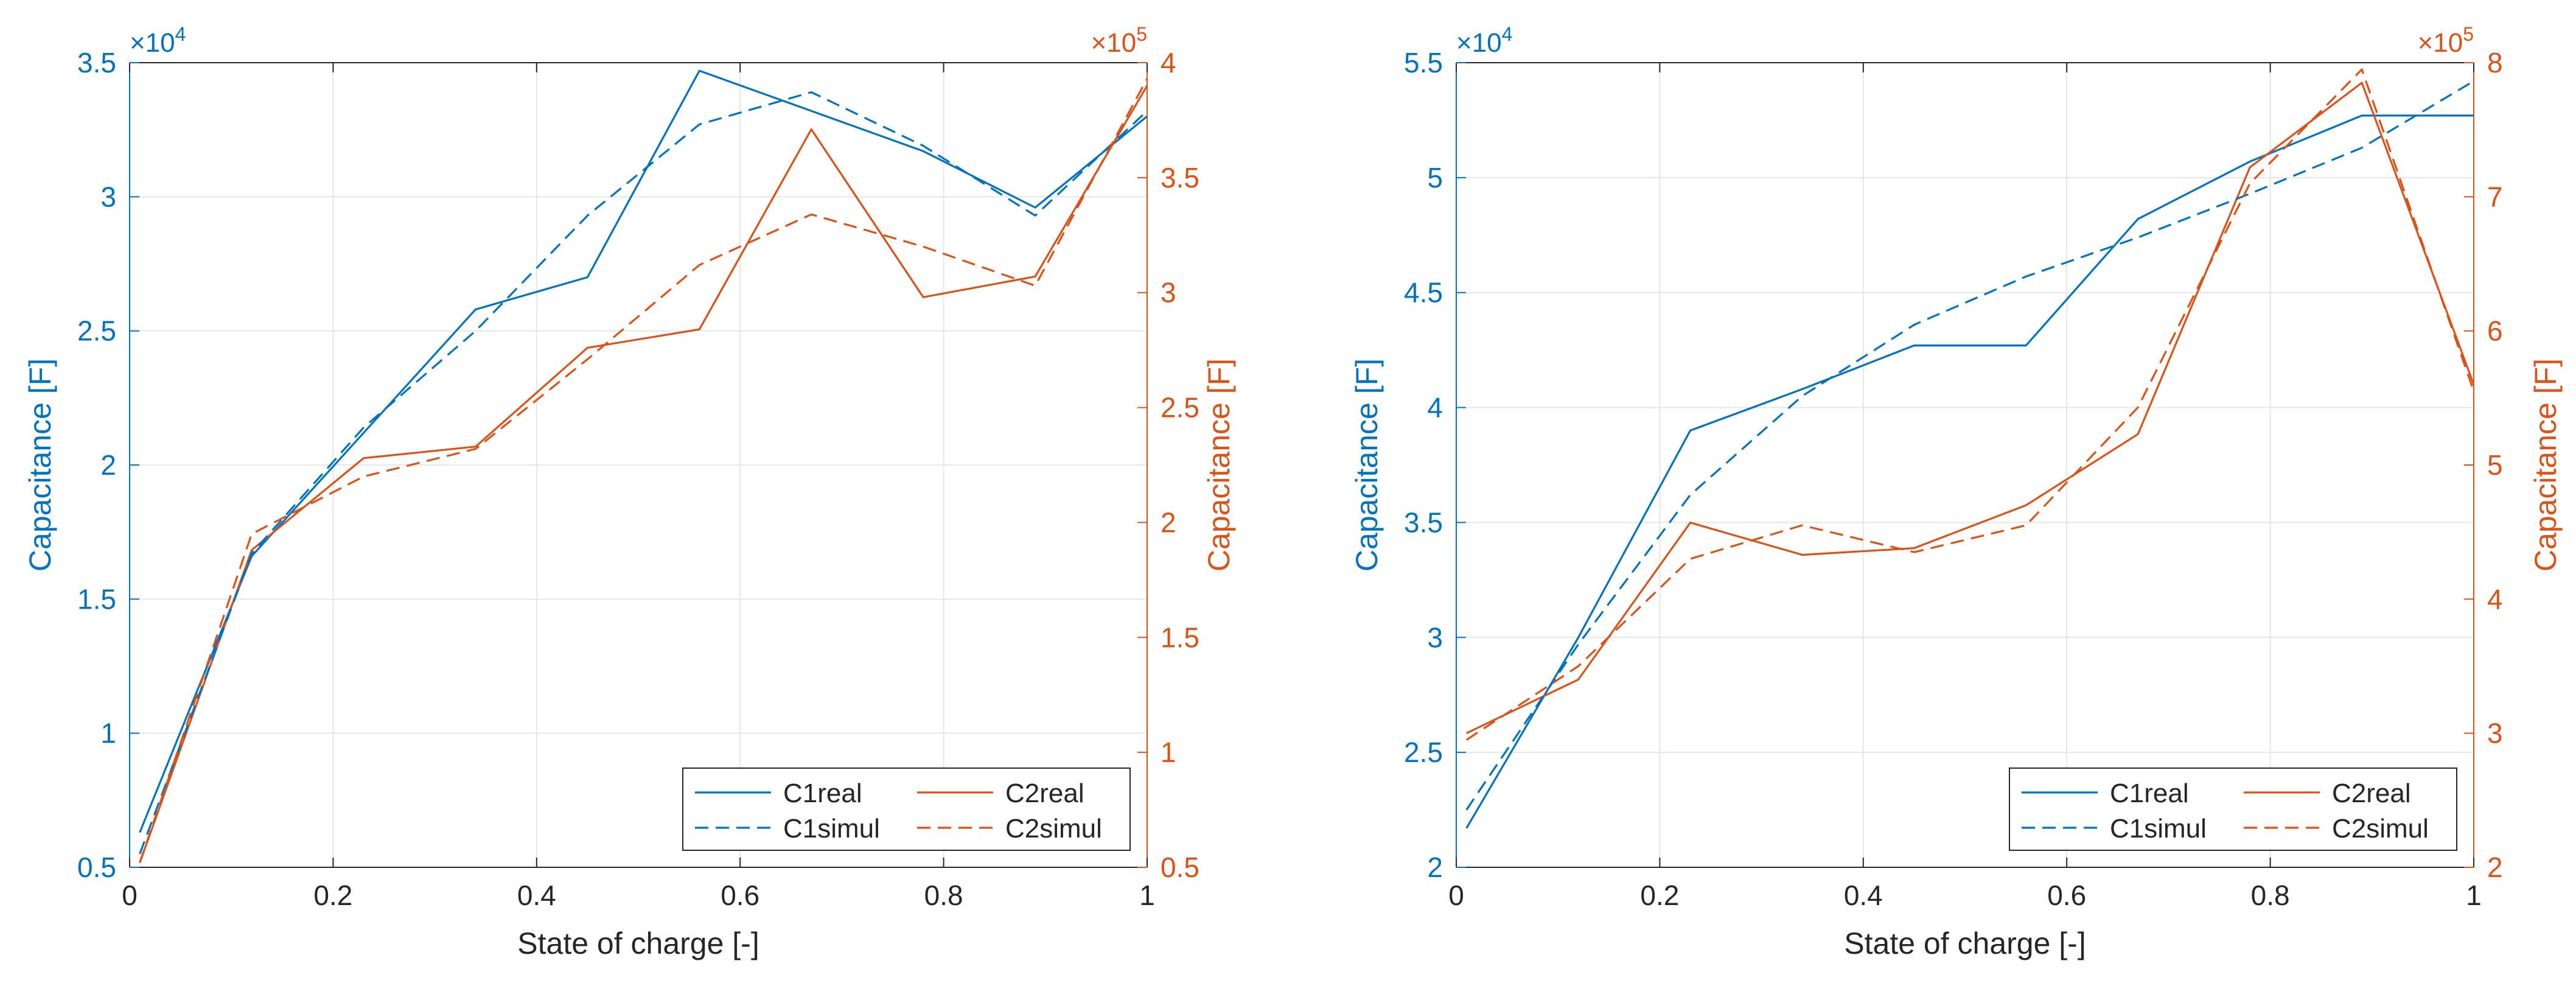 The height and width of the screenshot is (986, 2576). I want to click on y-left-tick-label: 5.5, so click(1423, 63).